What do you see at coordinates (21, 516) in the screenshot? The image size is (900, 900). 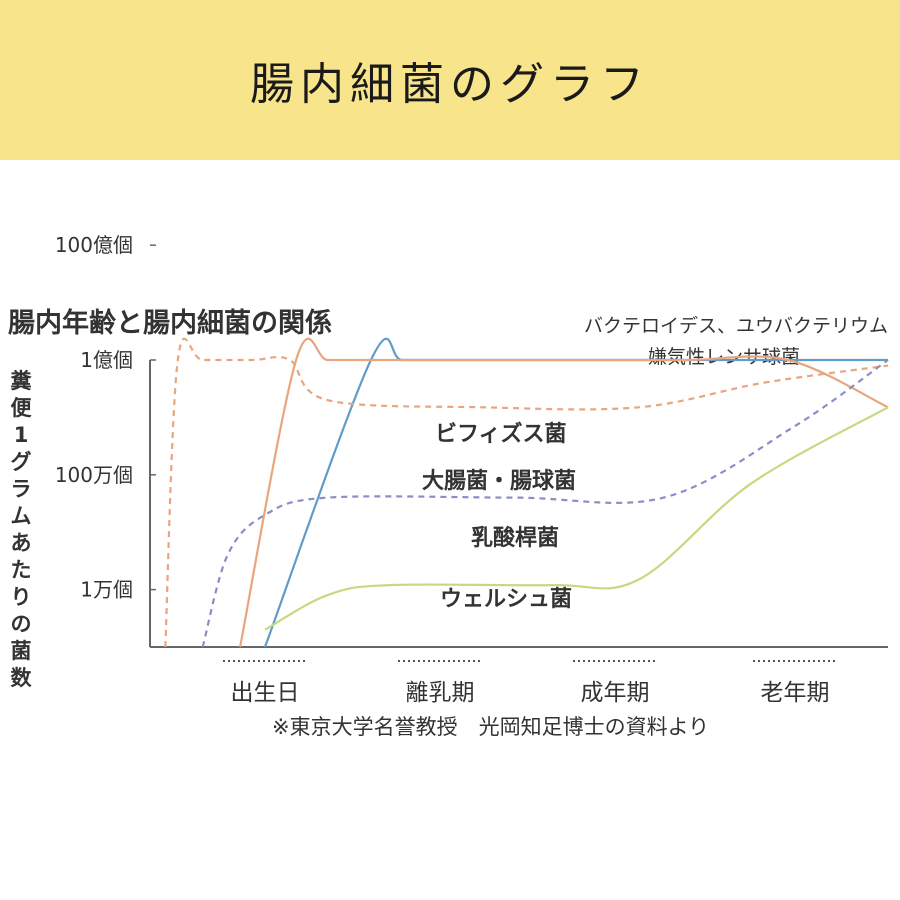 I see `y-axis-label-char: ム` at bounding box center [21, 516].